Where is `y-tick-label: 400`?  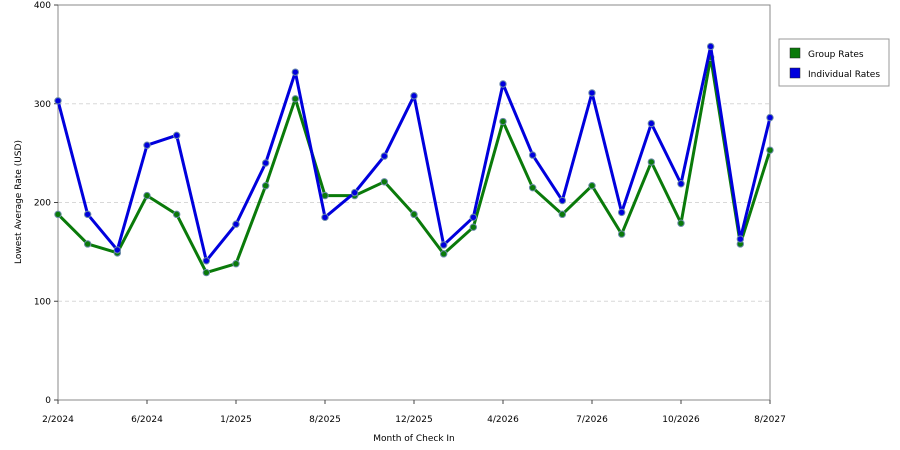
y-tick-label: 400 is located at coordinates (42, 6).